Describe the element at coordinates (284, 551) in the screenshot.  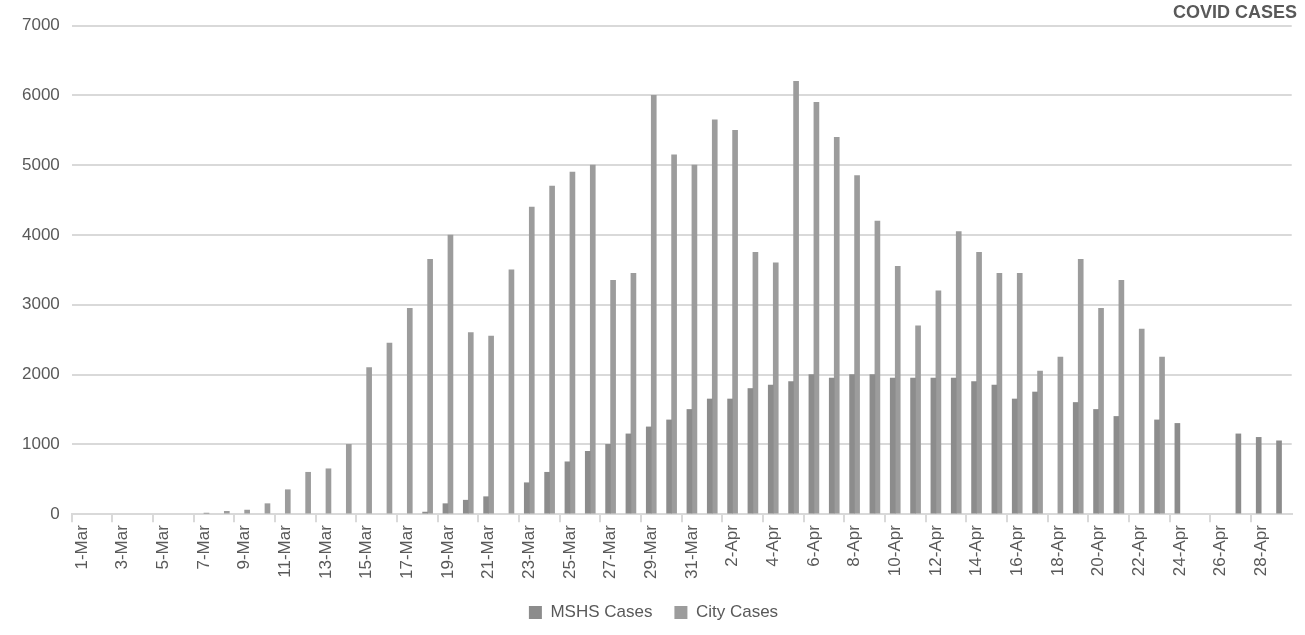
I see `x-tick-label: 11-Mar` at that location.